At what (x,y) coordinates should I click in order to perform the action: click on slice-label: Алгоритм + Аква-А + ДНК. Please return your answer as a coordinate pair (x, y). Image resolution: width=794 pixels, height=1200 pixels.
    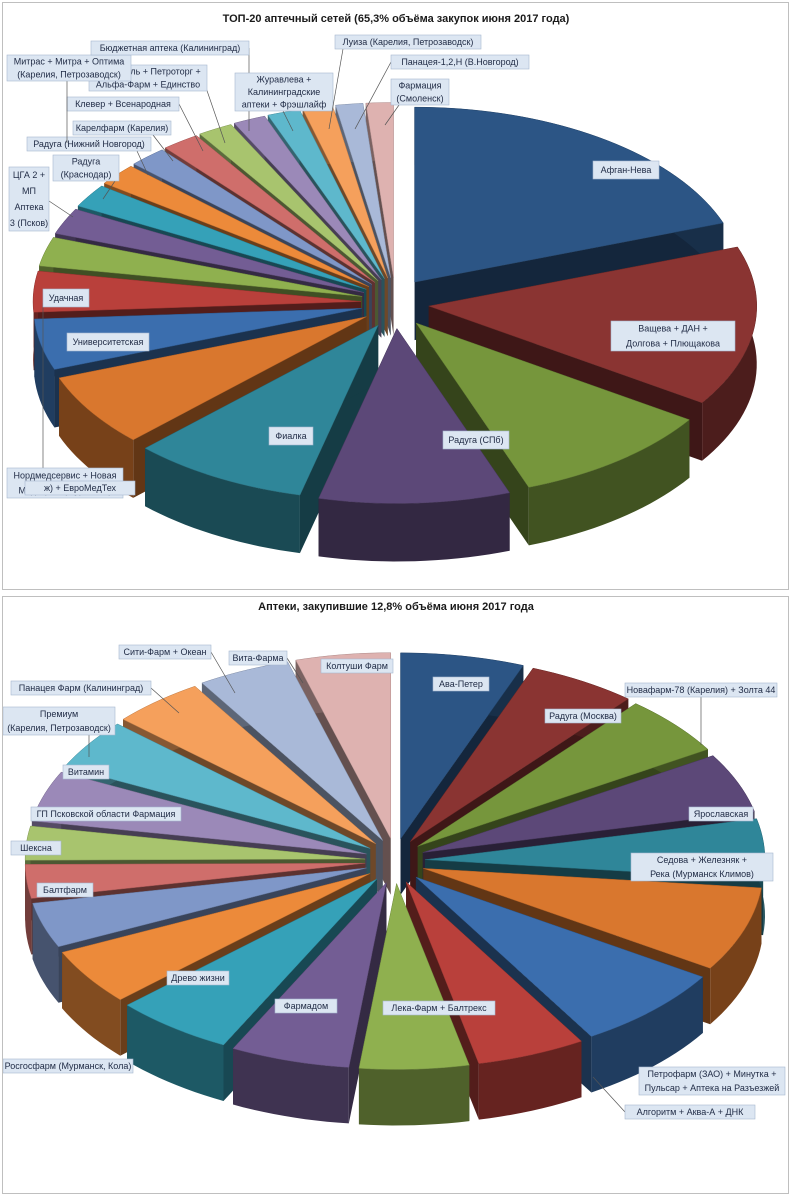
    Looking at the image, I should click on (674, 1098).